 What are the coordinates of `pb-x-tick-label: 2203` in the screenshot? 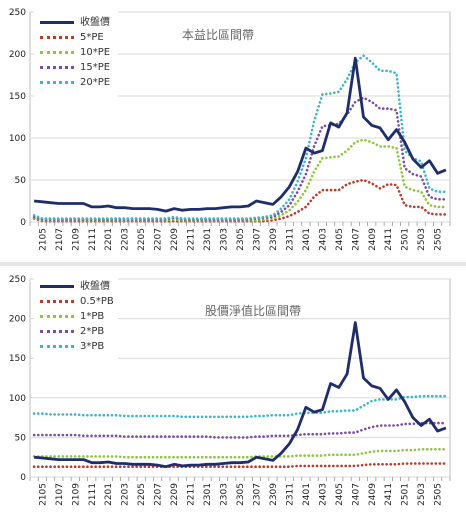 It's located at (126, 494).